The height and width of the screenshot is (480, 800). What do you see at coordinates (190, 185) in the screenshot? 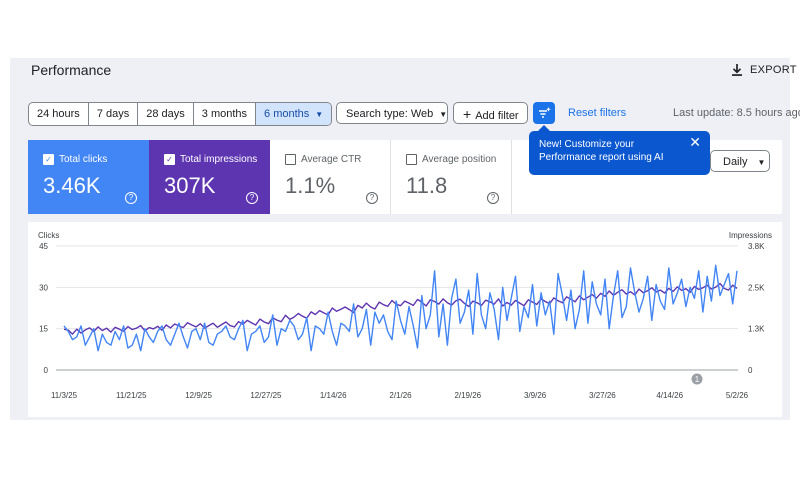
I see `metric-value: 307K` at bounding box center [190, 185].